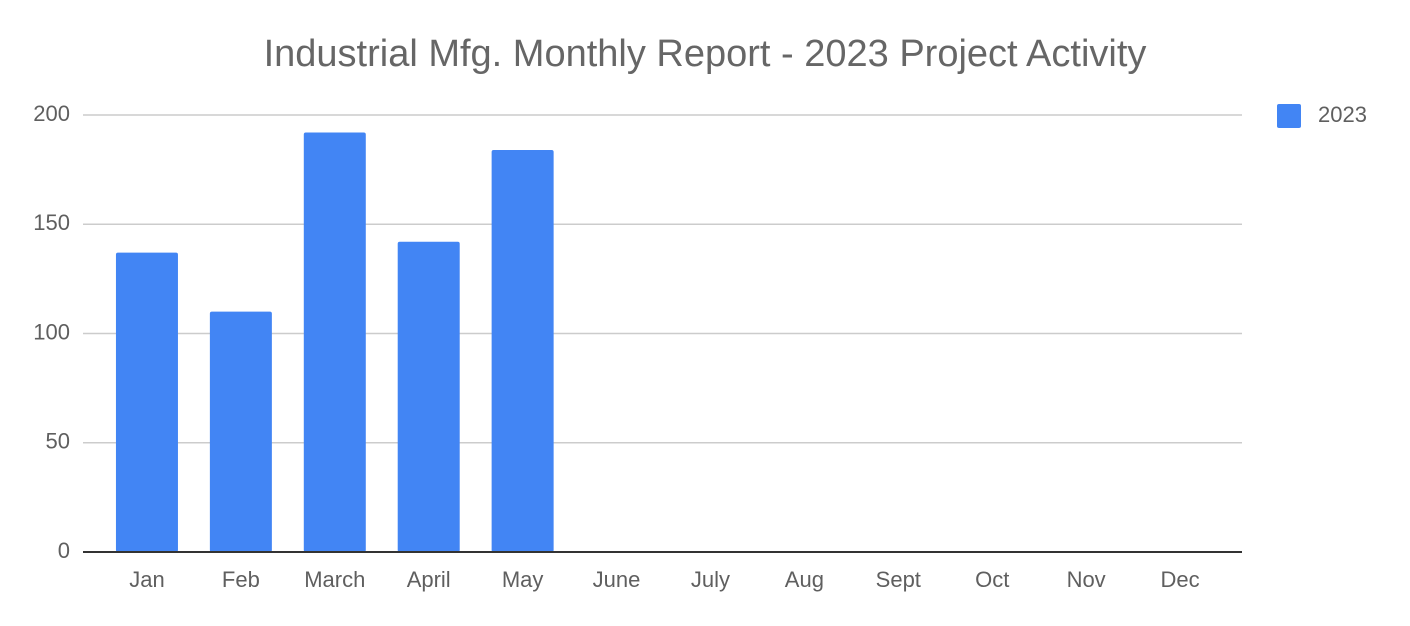  Describe the element at coordinates (51, 113) in the screenshot. I see `y-tick-label: 200` at that location.